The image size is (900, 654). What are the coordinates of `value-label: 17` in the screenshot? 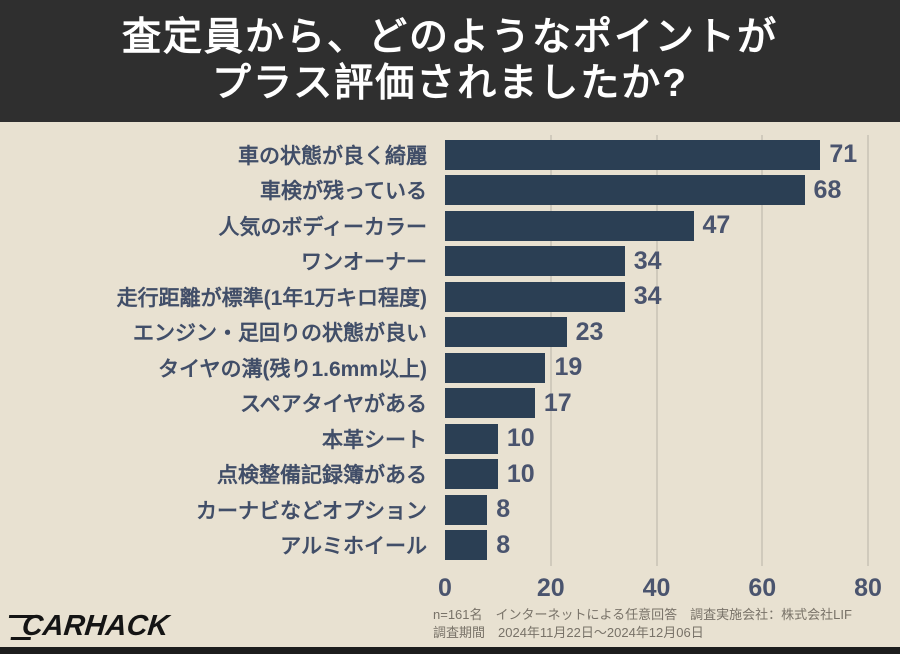 It's located at (557, 402).